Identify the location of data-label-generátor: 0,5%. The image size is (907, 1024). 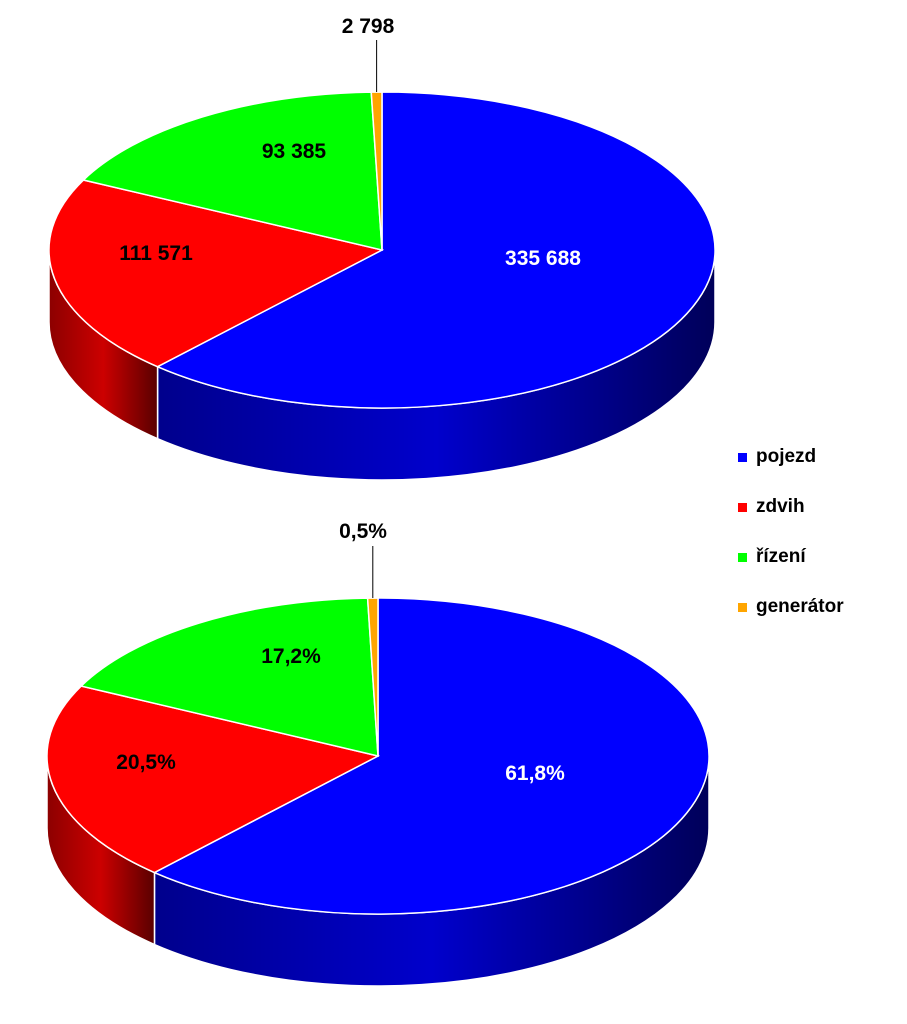
(363, 531).